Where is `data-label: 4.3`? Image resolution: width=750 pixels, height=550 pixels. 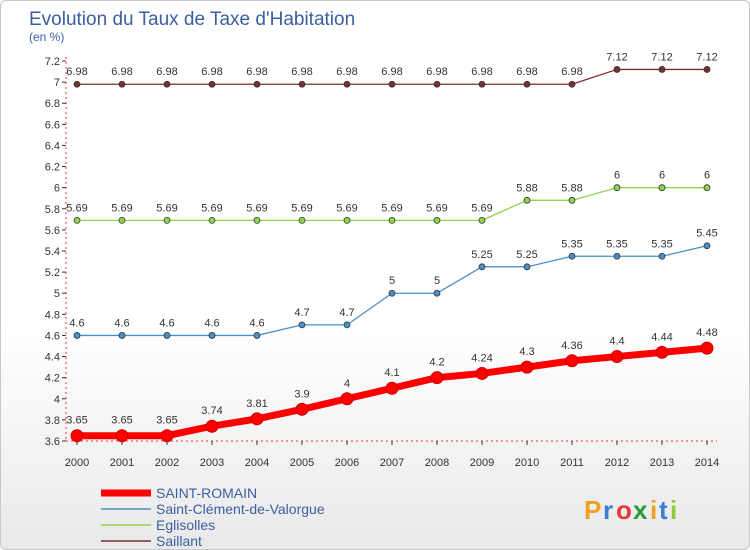
data-label: 4.3 is located at coordinates (526, 352).